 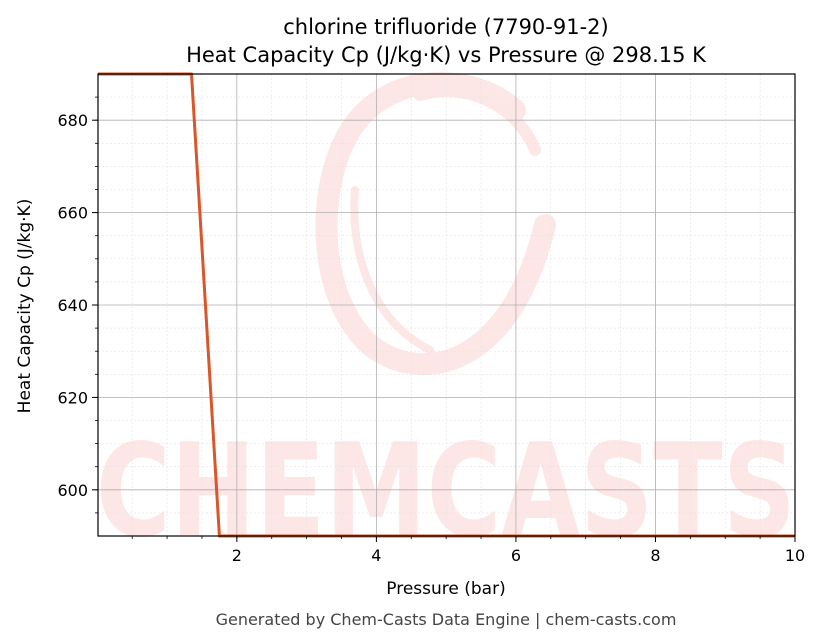 I want to click on x-axis-ticks: 2 4 6 8 10, so click(x=468, y=550).